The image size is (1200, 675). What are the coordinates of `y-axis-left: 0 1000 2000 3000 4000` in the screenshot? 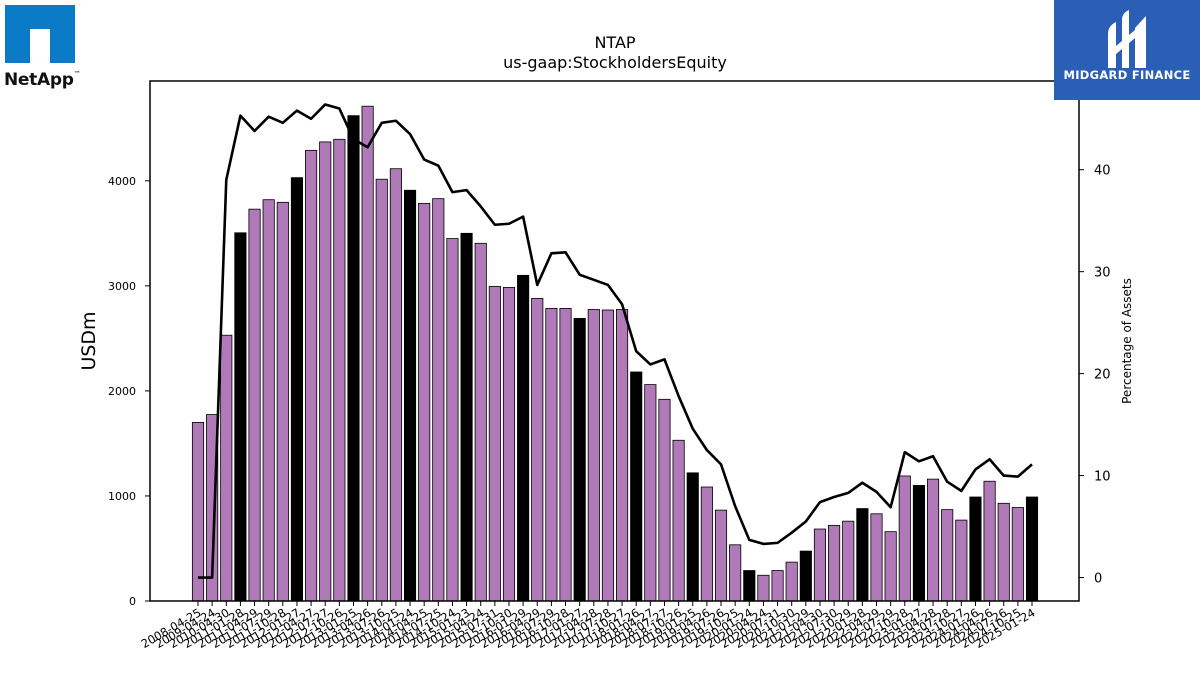 It's located at (129, 391).